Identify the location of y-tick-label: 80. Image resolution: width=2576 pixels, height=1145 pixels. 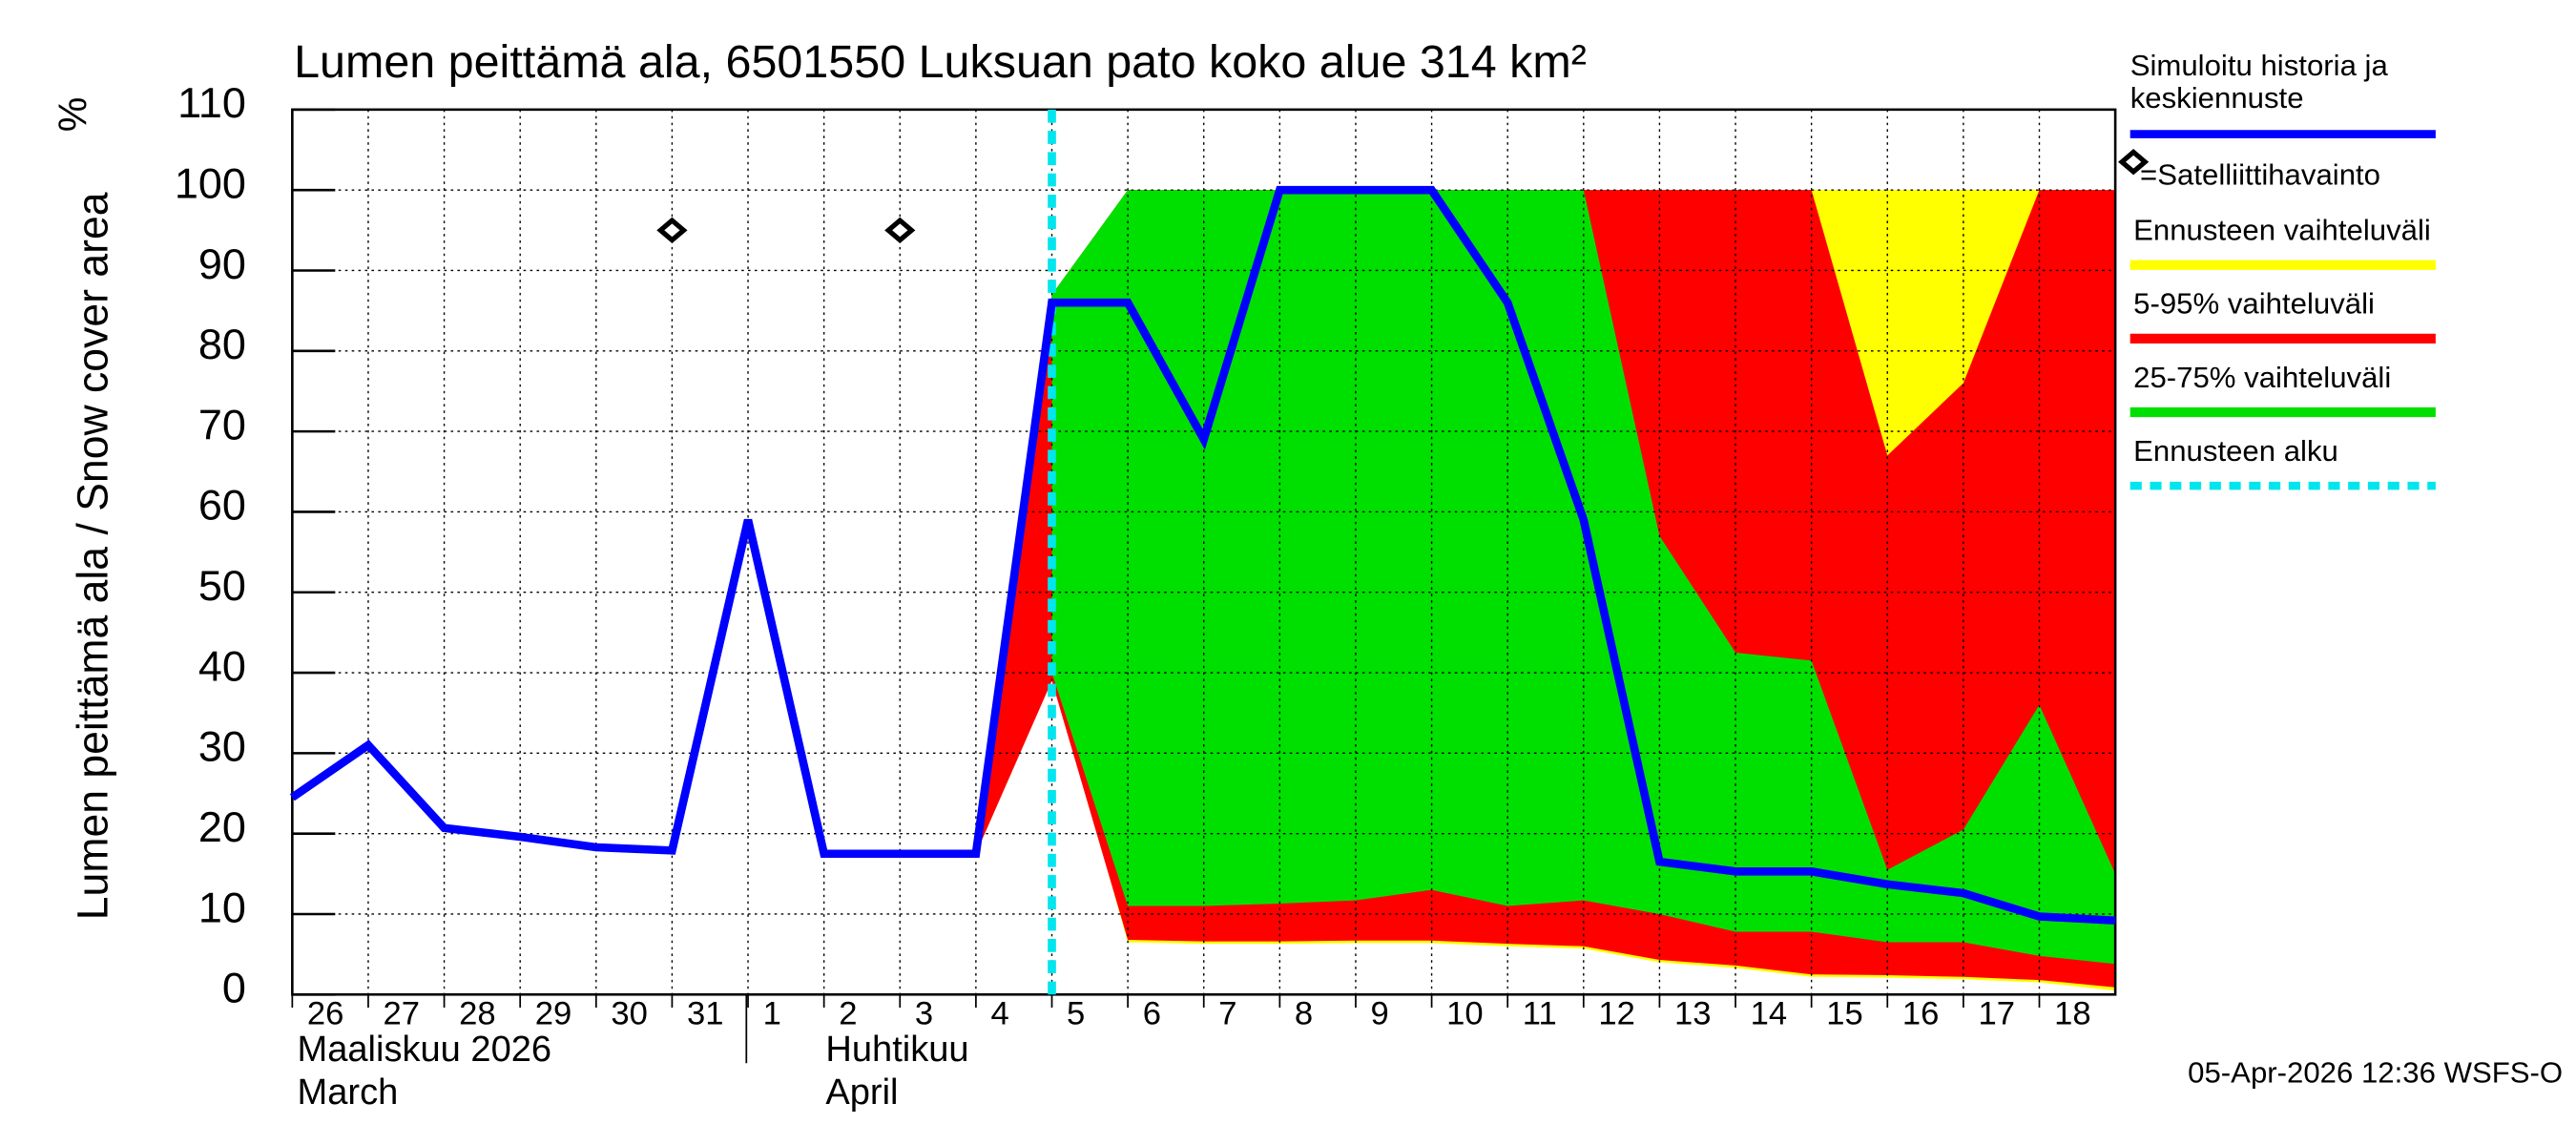
(222, 344).